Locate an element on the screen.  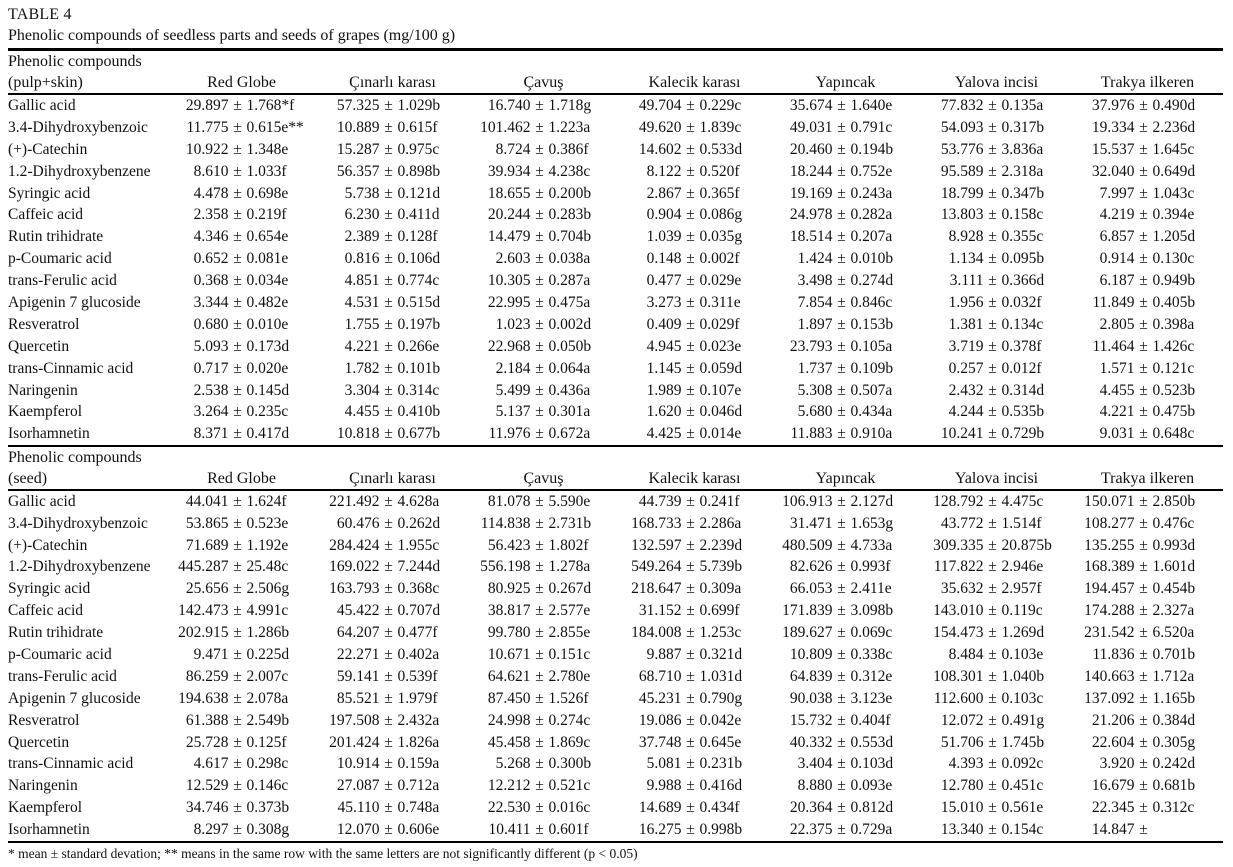
mean-value: 137.092 is located at coordinates (1109, 698).